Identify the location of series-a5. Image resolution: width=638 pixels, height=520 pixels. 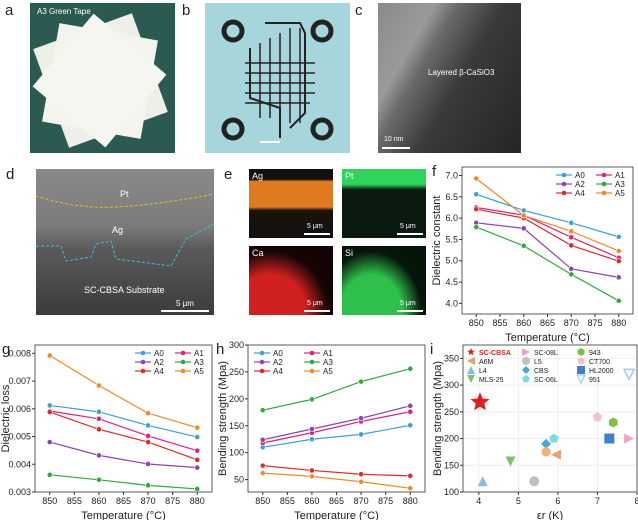
(123, 391).